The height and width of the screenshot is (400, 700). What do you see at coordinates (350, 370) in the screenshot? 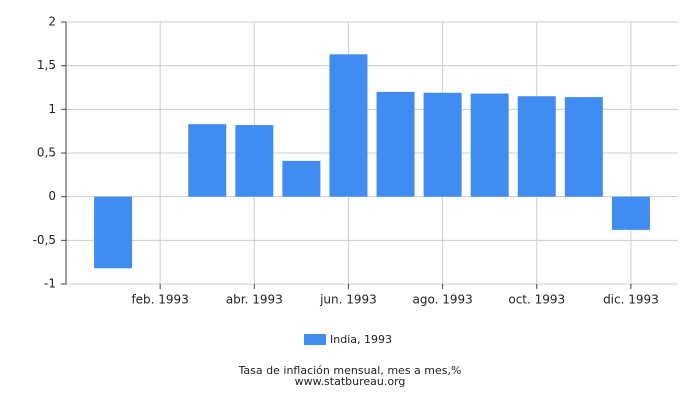
I see `caption: Tasa de inflación mensual, mes a mes,%` at bounding box center [350, 370].